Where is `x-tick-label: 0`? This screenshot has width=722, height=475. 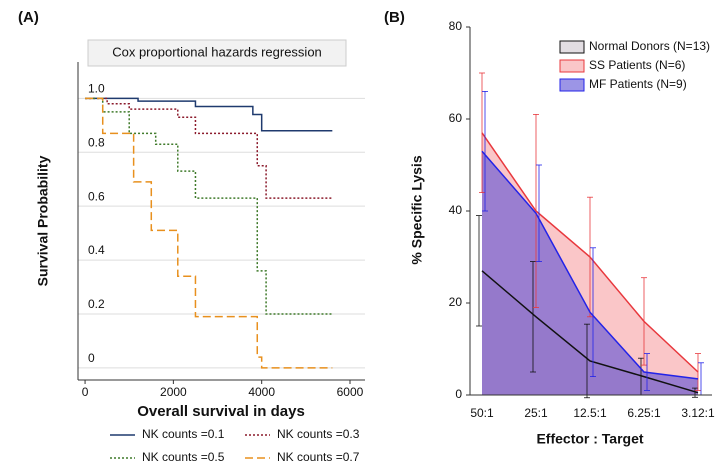
x-tick-label: 0 is located at coordinates (85, 392).